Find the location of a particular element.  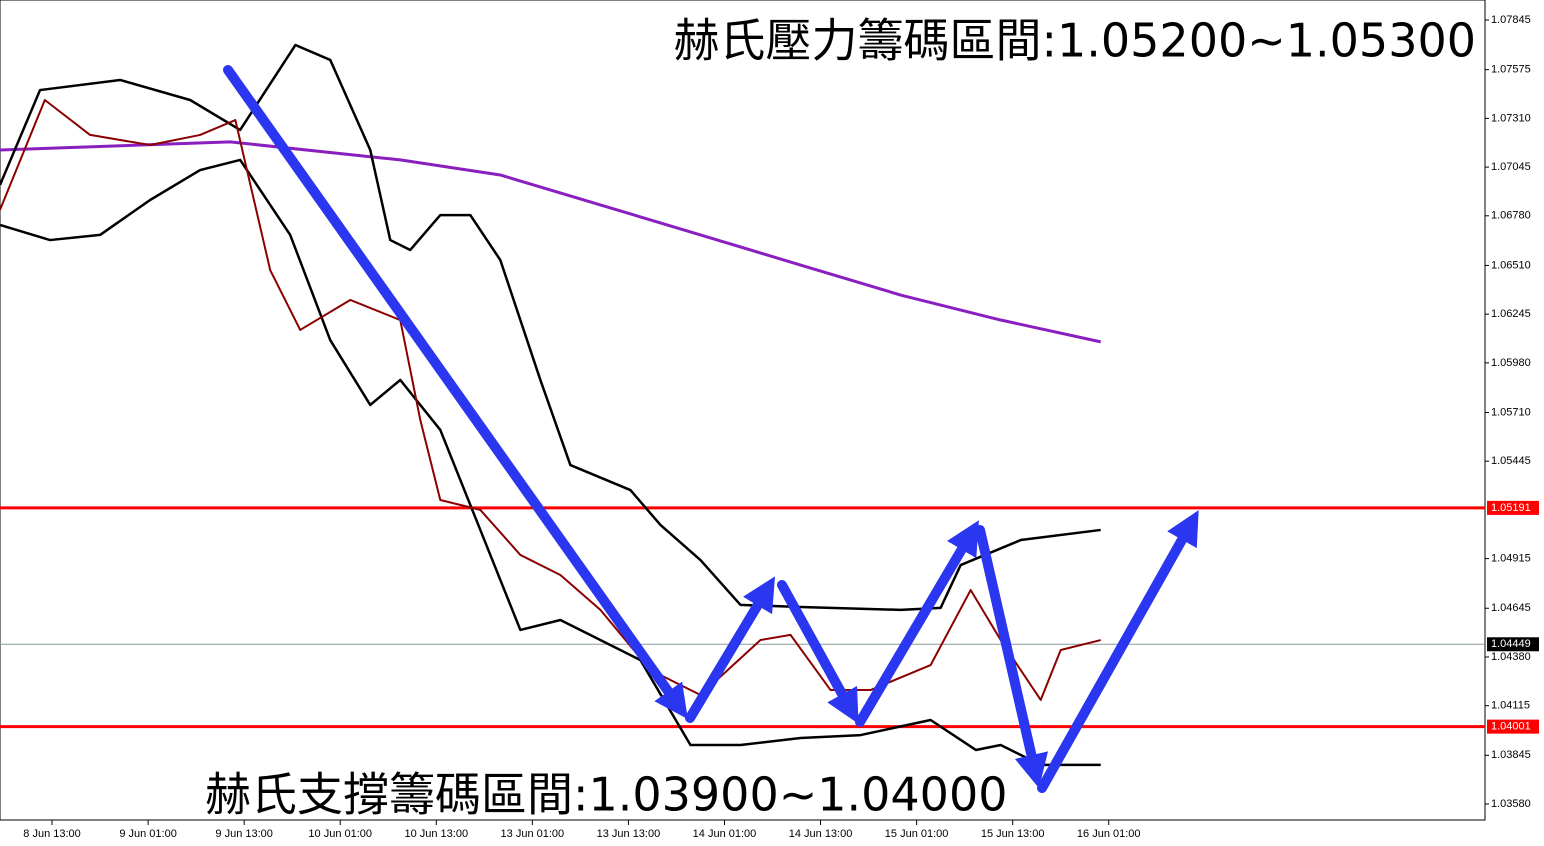

x-tick-label: 14 Jun 01:00 is located at coordinates (725, 834).